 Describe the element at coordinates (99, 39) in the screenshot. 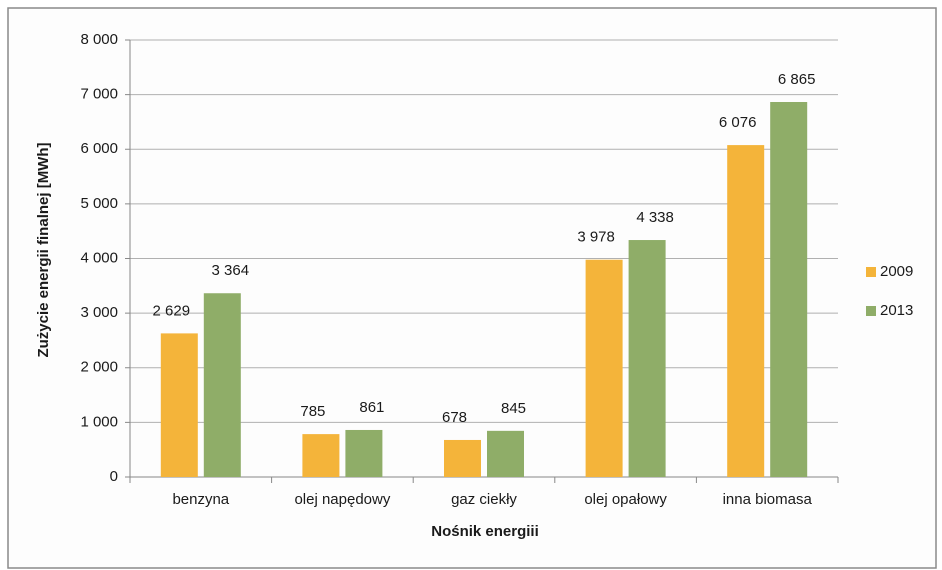

I see `y-tick-label: 8 000` at that location.